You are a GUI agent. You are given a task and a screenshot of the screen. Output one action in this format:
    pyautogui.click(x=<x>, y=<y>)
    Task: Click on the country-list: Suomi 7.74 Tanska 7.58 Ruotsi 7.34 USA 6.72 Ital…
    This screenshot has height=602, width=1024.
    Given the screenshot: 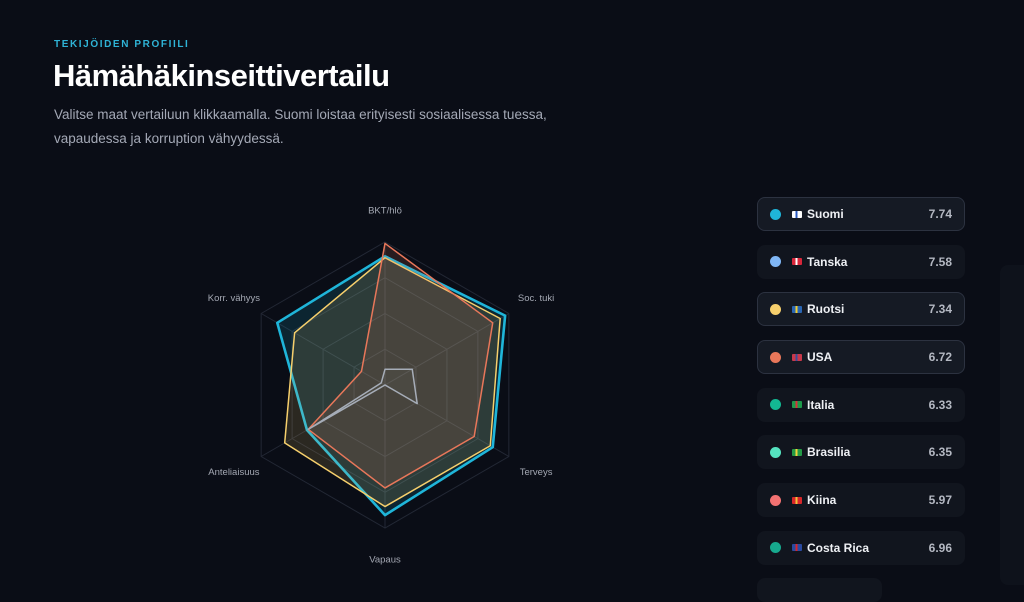 What is the action you would take?
    pyautogui.click(x=861, y=388)
    